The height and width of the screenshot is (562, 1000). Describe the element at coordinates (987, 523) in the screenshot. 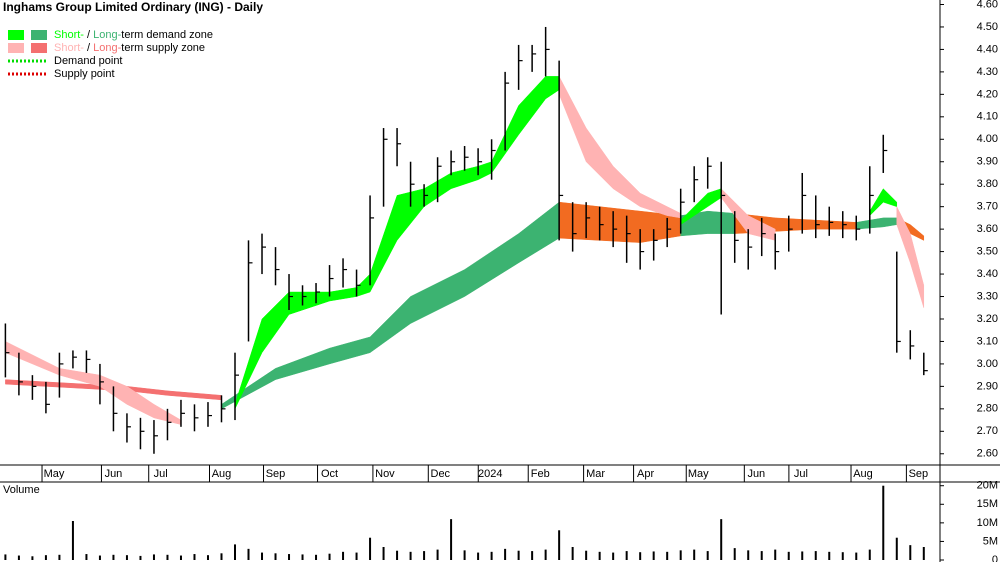

I see `y-tick-label: 10M` at that location.